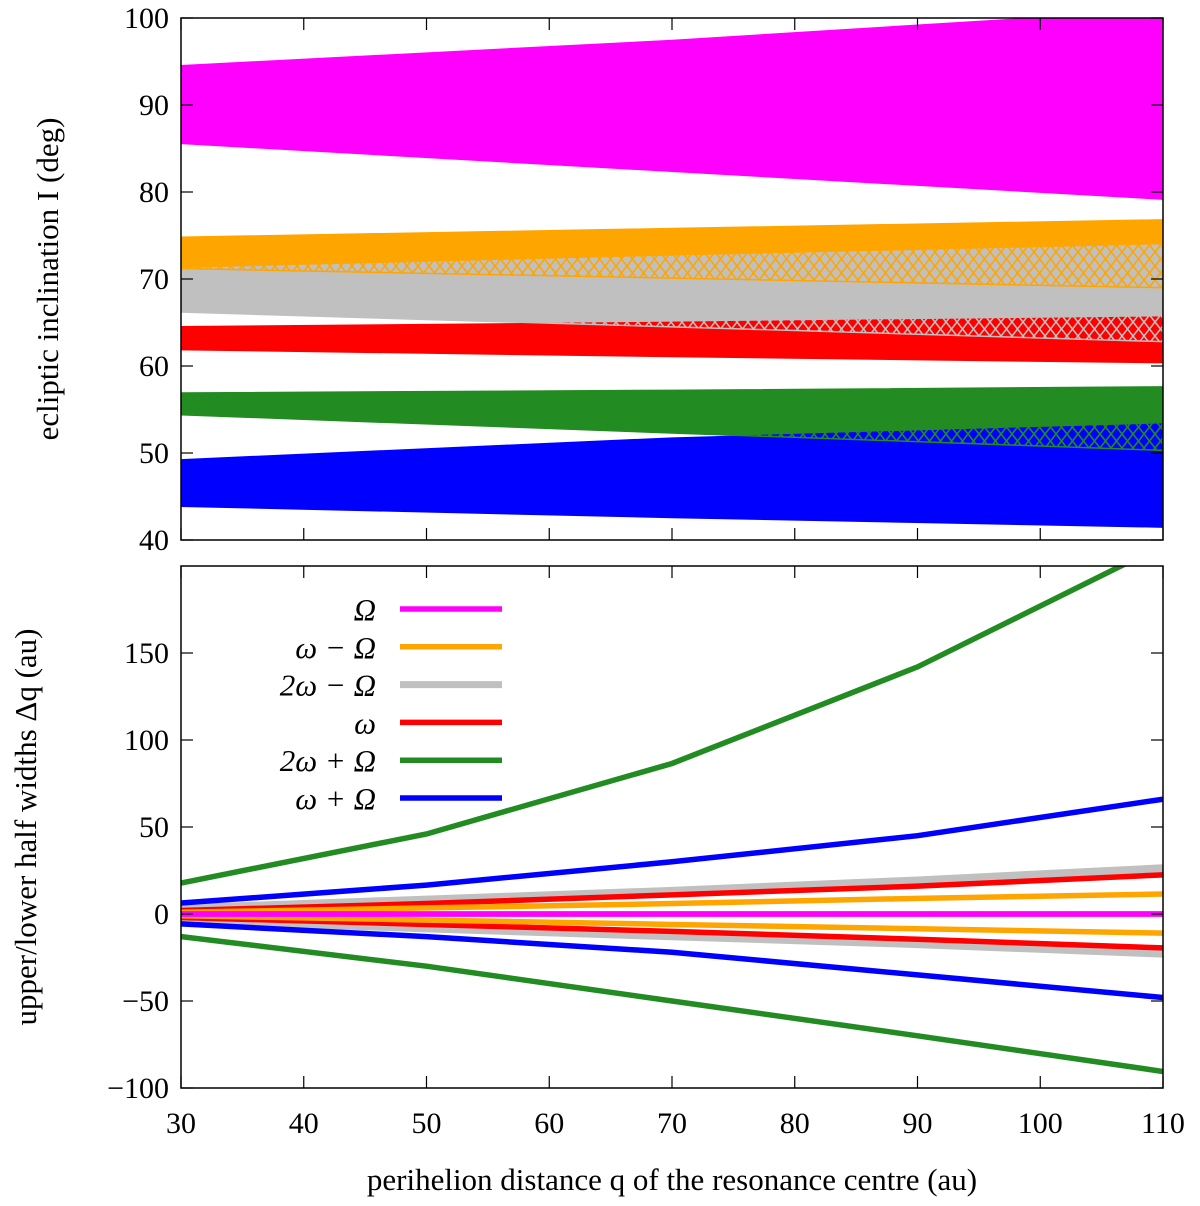 This screenshot has width=1200, height=1206. Describe the element at coordinates (335, 798) in the screenshot. I see `legend-label: ω + Ω` at that location.